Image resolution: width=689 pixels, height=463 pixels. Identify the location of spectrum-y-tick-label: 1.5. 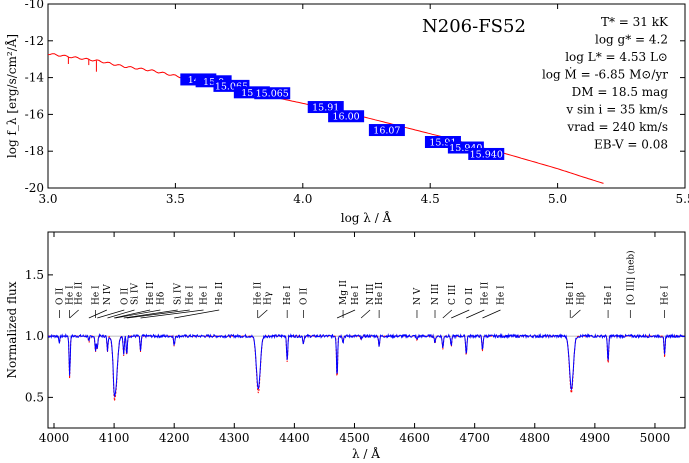
(34, 275).